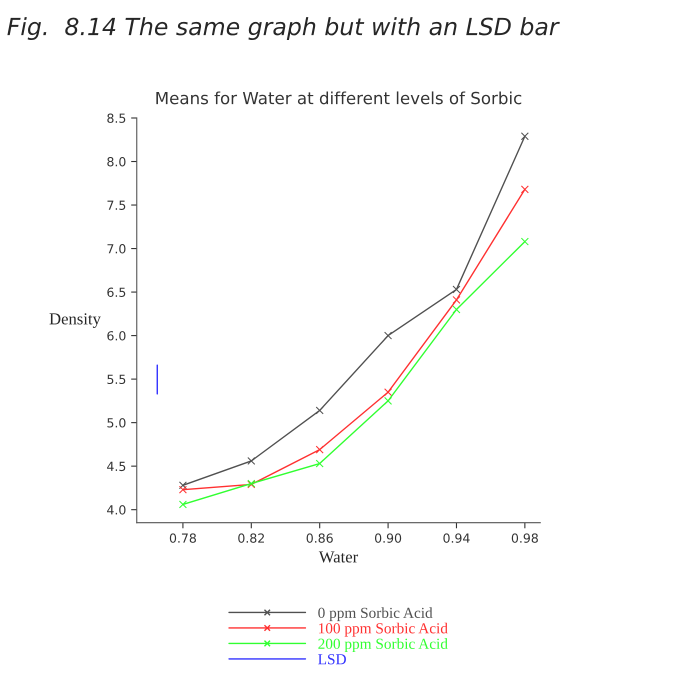  What do you see at coordinates (183, 538) in the screenshot?
I see `x-tick-label: 0.78` at bounding box center [183, 538].